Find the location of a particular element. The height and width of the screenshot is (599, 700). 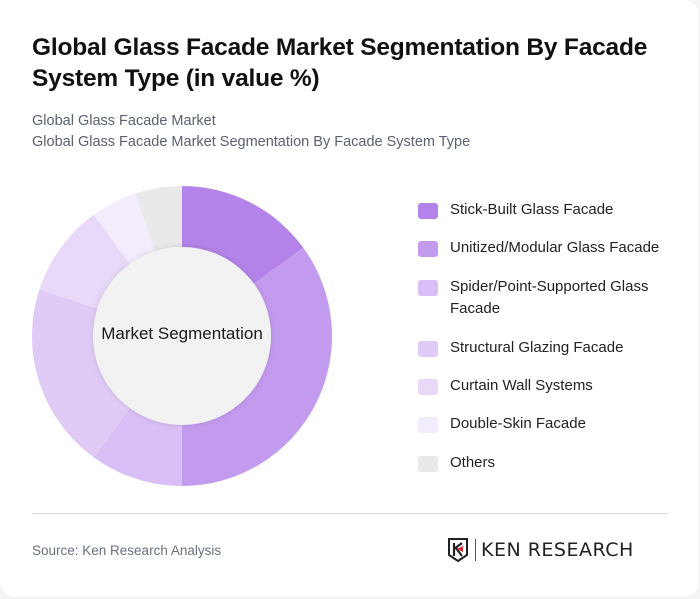

legend-label: Structural Glazing Facade is located at coordinates (537, 347).